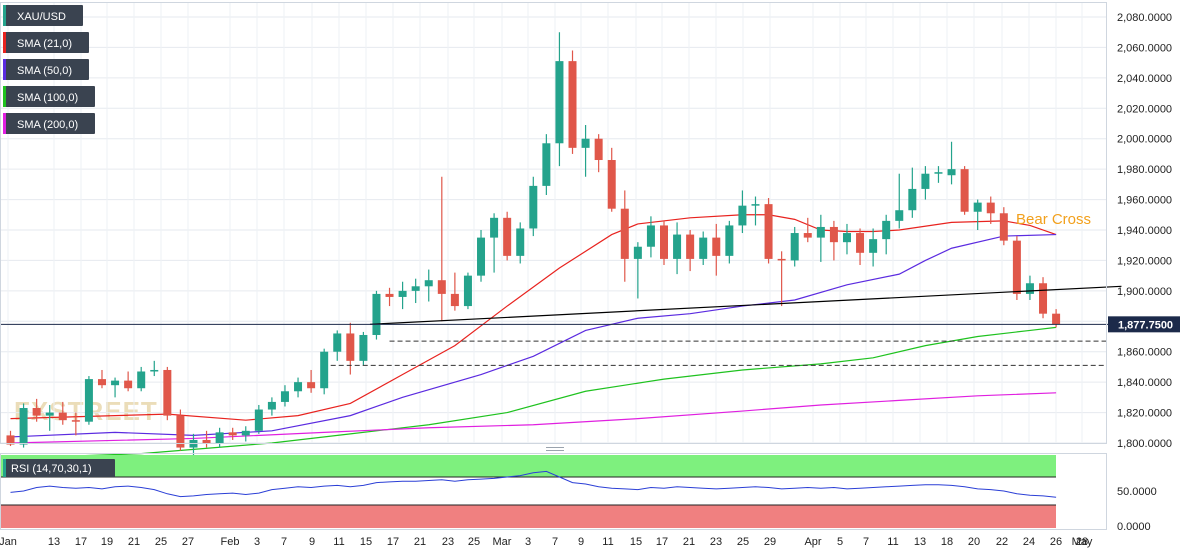 Image resolution: width=1194 pixels, height=554 pixels. I want to click on legend-label: XAU/USD, so click(41, 17).